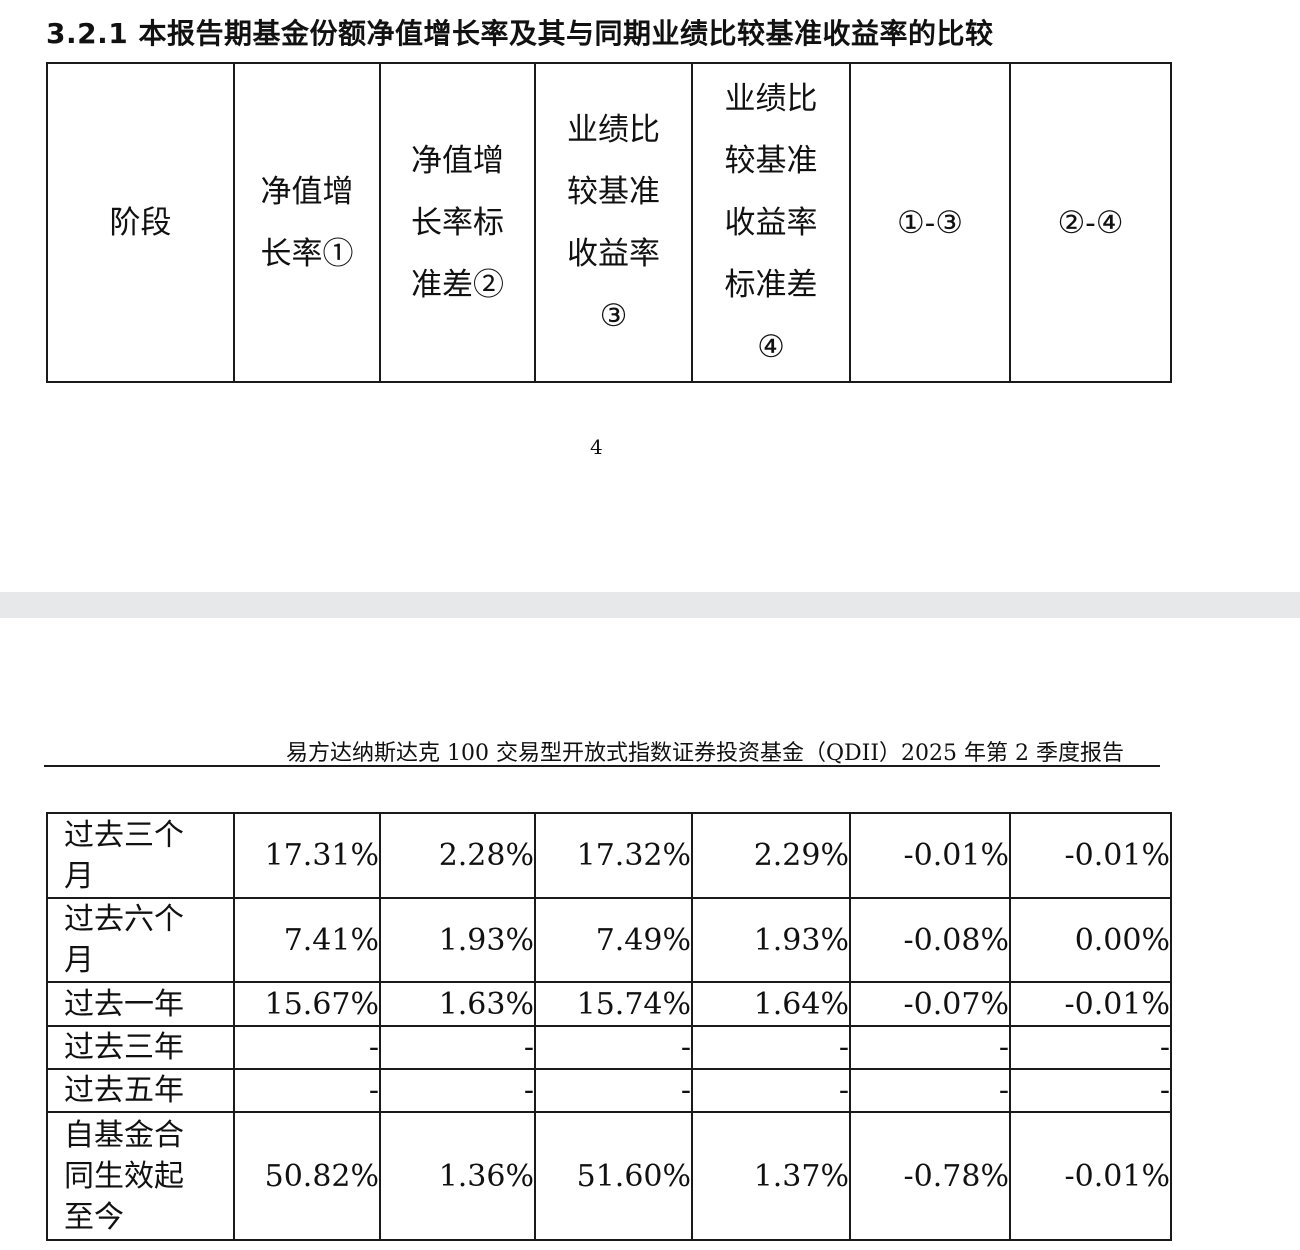 This screenshot has width=1300, height=1250. I want to click on table-row: 过去五年 - - - - - -, so click(609, 1090).